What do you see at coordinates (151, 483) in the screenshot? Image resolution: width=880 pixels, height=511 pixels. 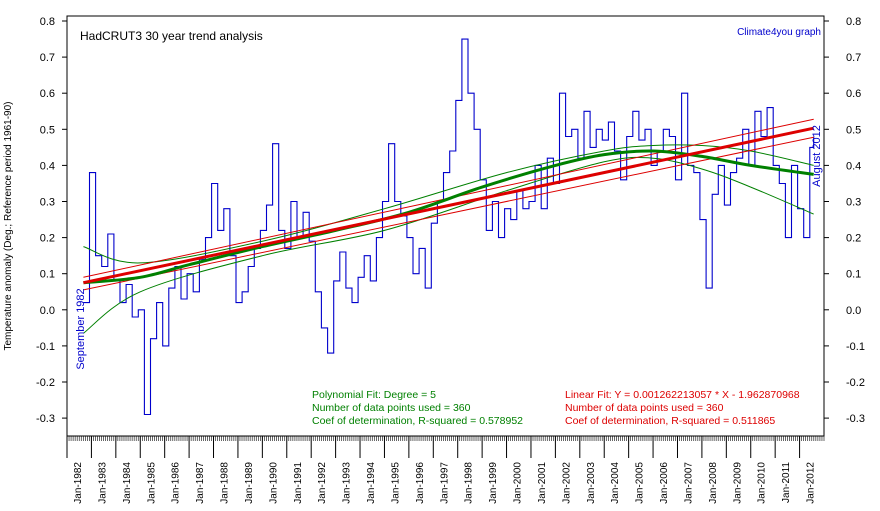 I see `x-tick-label: Jan-1985` at bounding box center [151, 483].